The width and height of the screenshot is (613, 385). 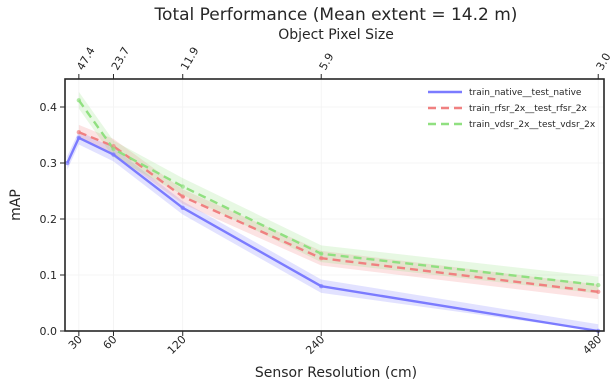 I want to click on x-tick-label: 240, so click(x=315, y=345).